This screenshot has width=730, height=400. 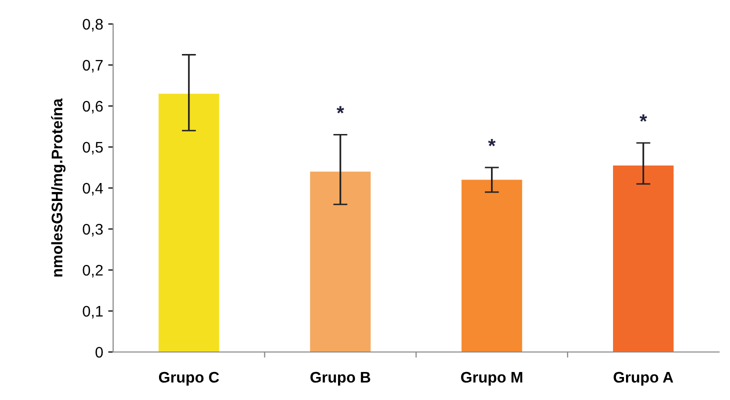 What do you see at coordinates (340, 379) in the screenshot?
I see `x-tick-label: Grupo B` at bounding box center [340, 379].